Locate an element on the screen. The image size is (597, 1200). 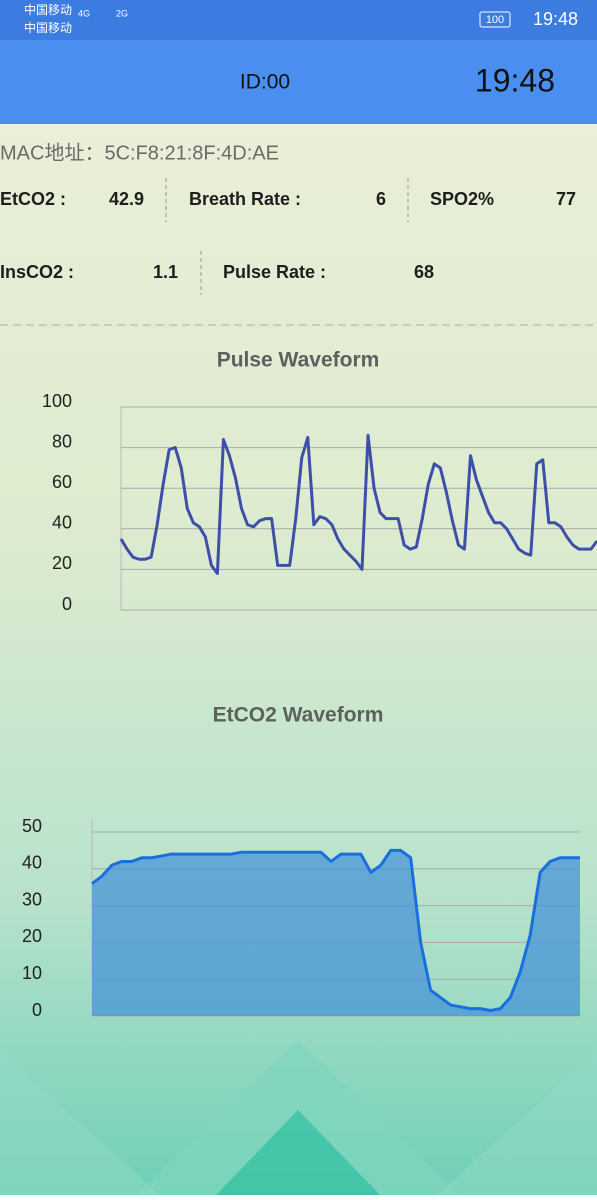
y-tick-label: 10 is located at coordinates (32, 973).